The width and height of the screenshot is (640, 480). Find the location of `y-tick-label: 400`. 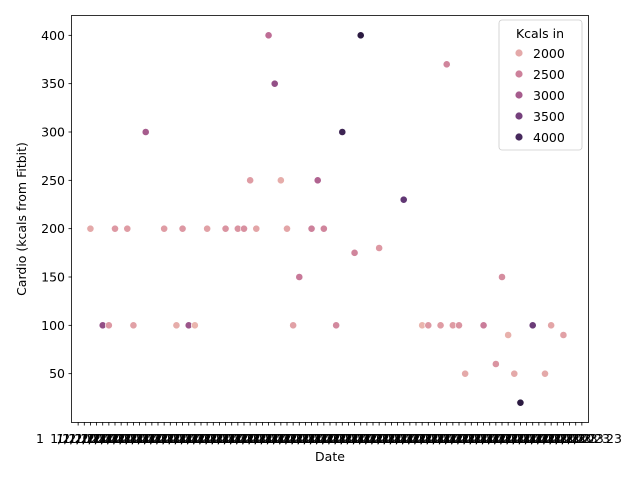

y-tick-label: 400 is located at coordinates (53, 35).